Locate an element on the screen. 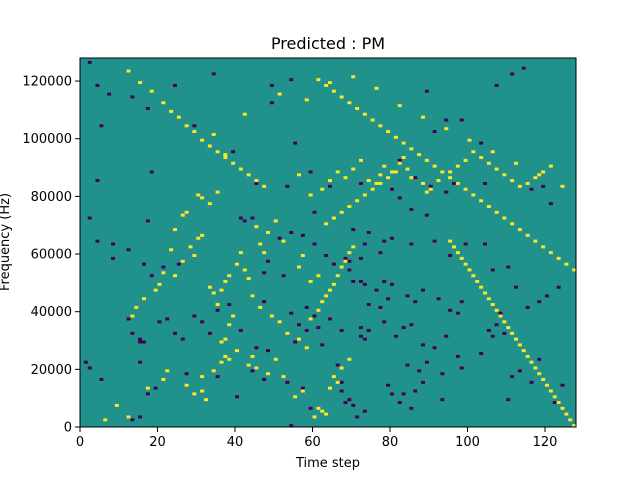 This screenshot has height=480, width=640. y-tick-label: 0 is located at coordinates (68, 428).